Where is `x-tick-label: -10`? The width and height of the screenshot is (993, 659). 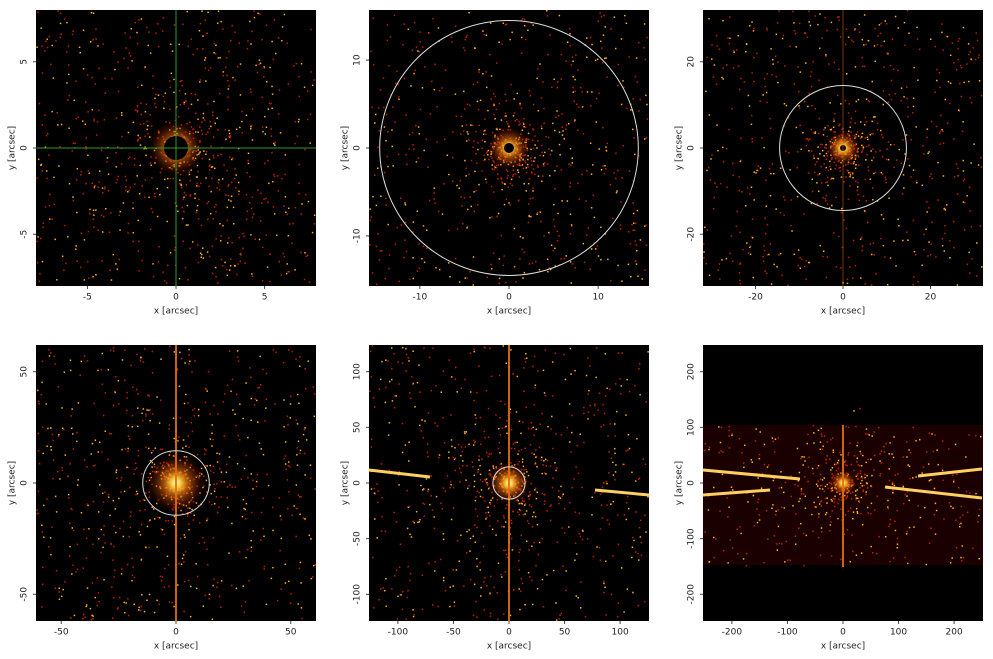 x-tick-label: -10 is located at coordinates (419, 298).